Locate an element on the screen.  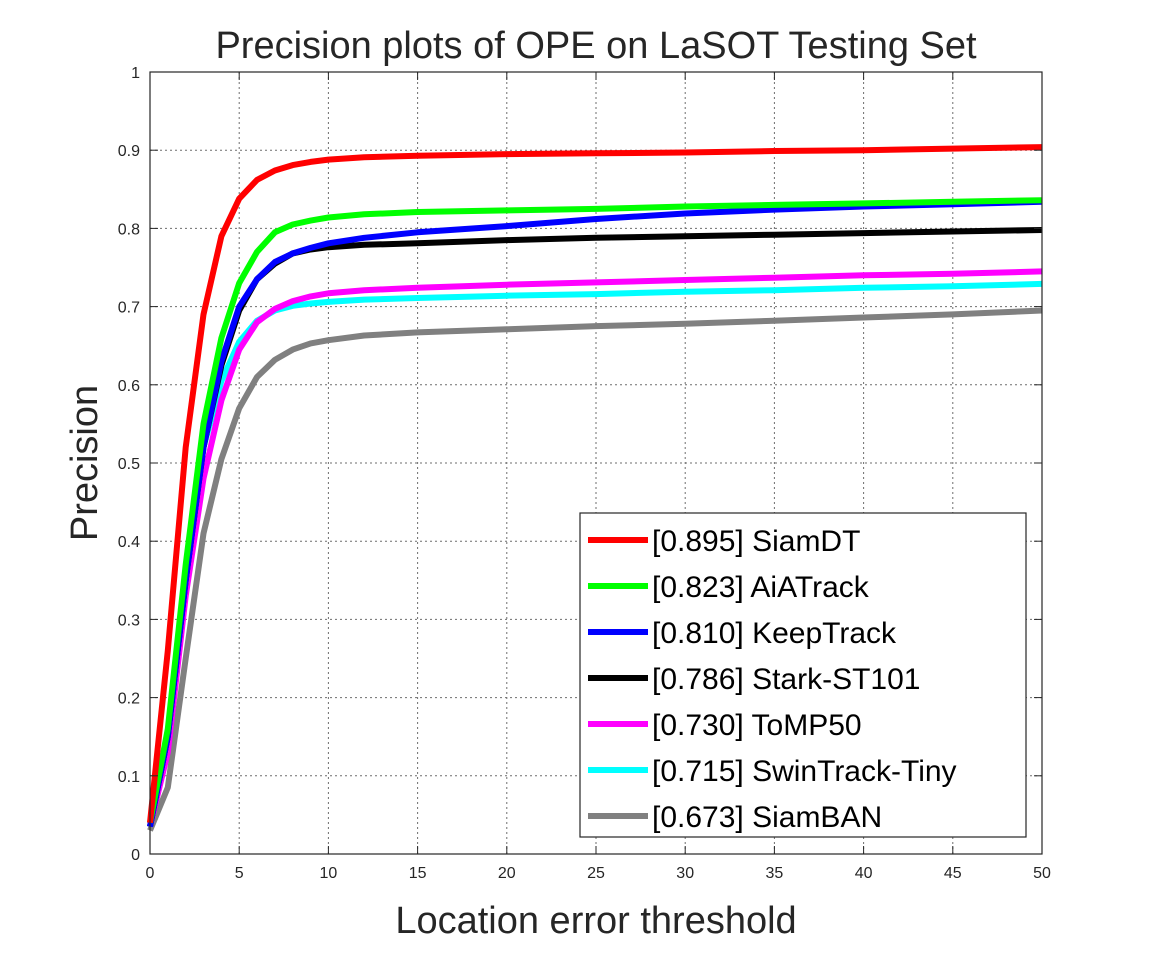
x-tick-label: 25 is located at coordinates (596, 873).